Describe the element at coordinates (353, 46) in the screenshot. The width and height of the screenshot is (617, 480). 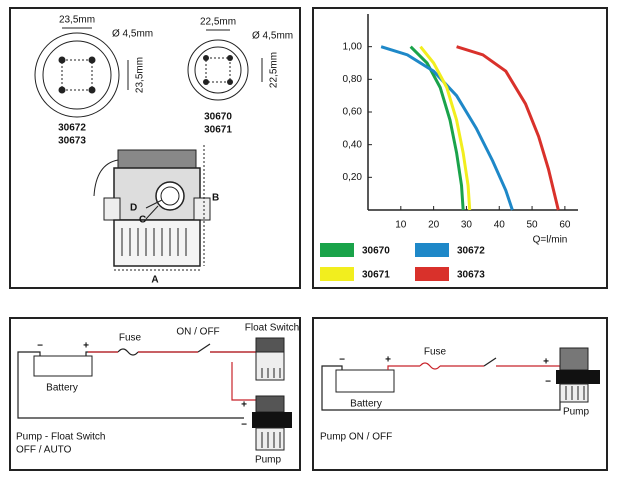
I see `y-tick-label: 1,00` at that location.